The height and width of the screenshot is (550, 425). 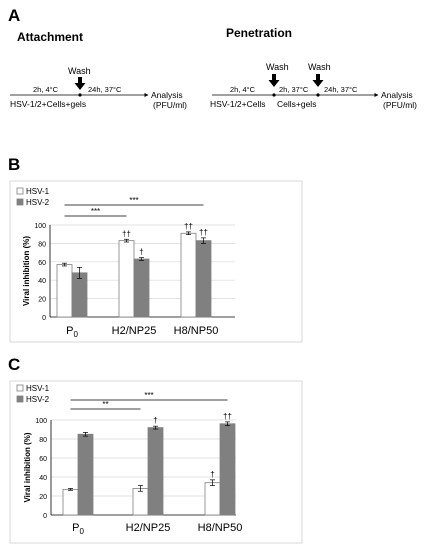 I want to click on penetration-analysis-line2: (PFU/ml), so click(x=400, y=105).